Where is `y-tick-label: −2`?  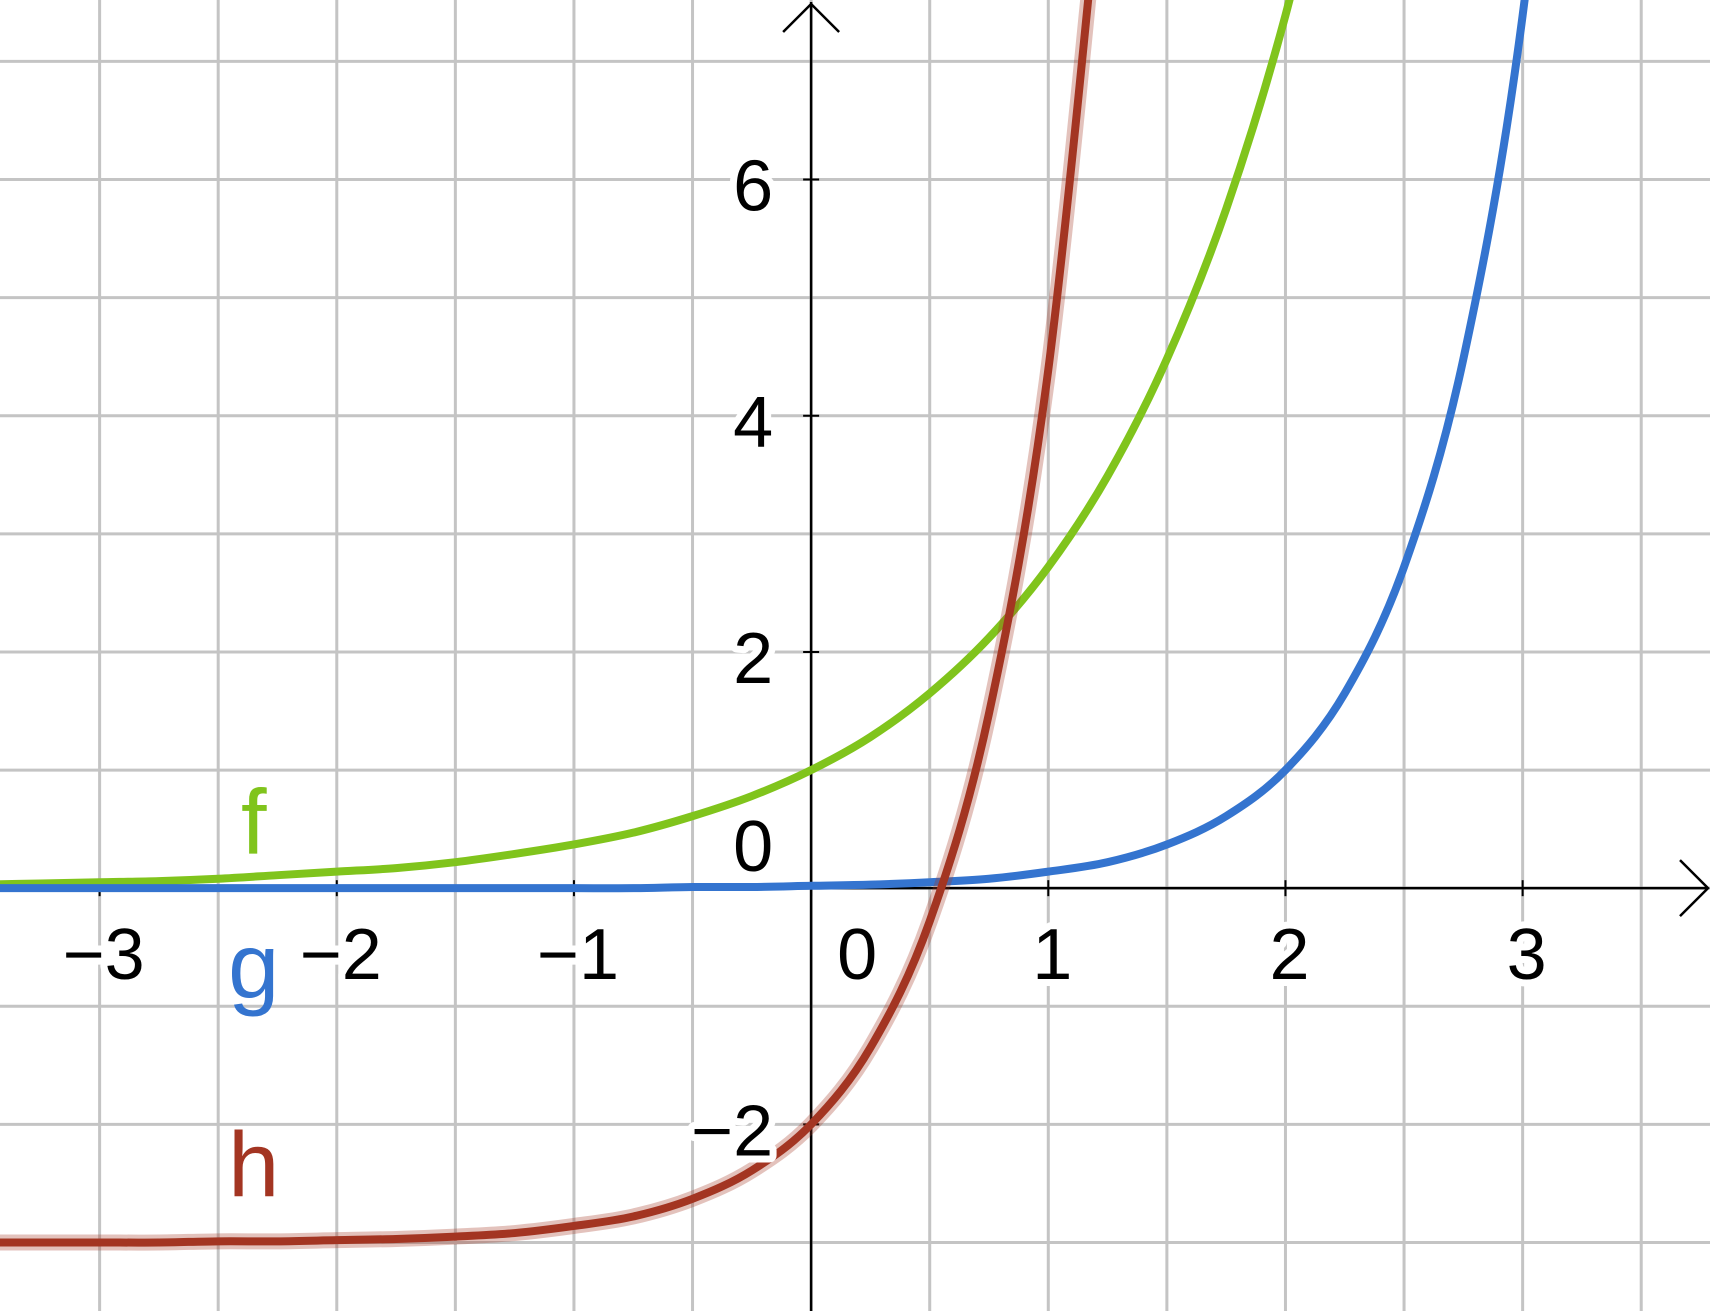
y-tick-label: −2 is located at coordinates (732, 1131).